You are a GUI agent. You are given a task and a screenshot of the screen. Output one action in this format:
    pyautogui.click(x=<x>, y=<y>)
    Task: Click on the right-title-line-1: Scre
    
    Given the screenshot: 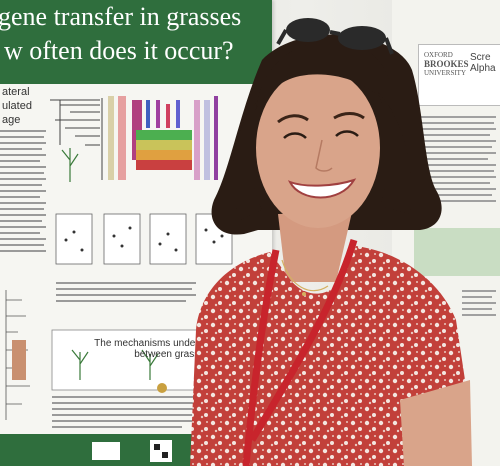 What is the action you would take?
    pyautogui.click(x=480, y=57)
    